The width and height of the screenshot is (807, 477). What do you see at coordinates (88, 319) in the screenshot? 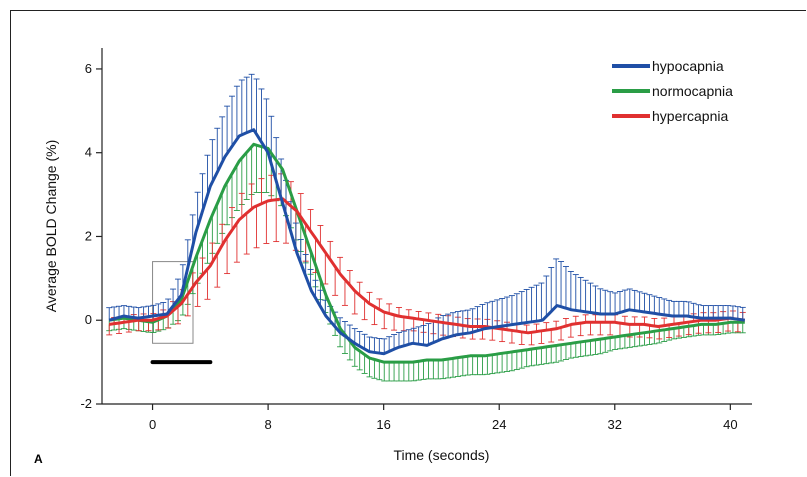
I see `y-tick-label: 0` at bounding box center [88, 319].